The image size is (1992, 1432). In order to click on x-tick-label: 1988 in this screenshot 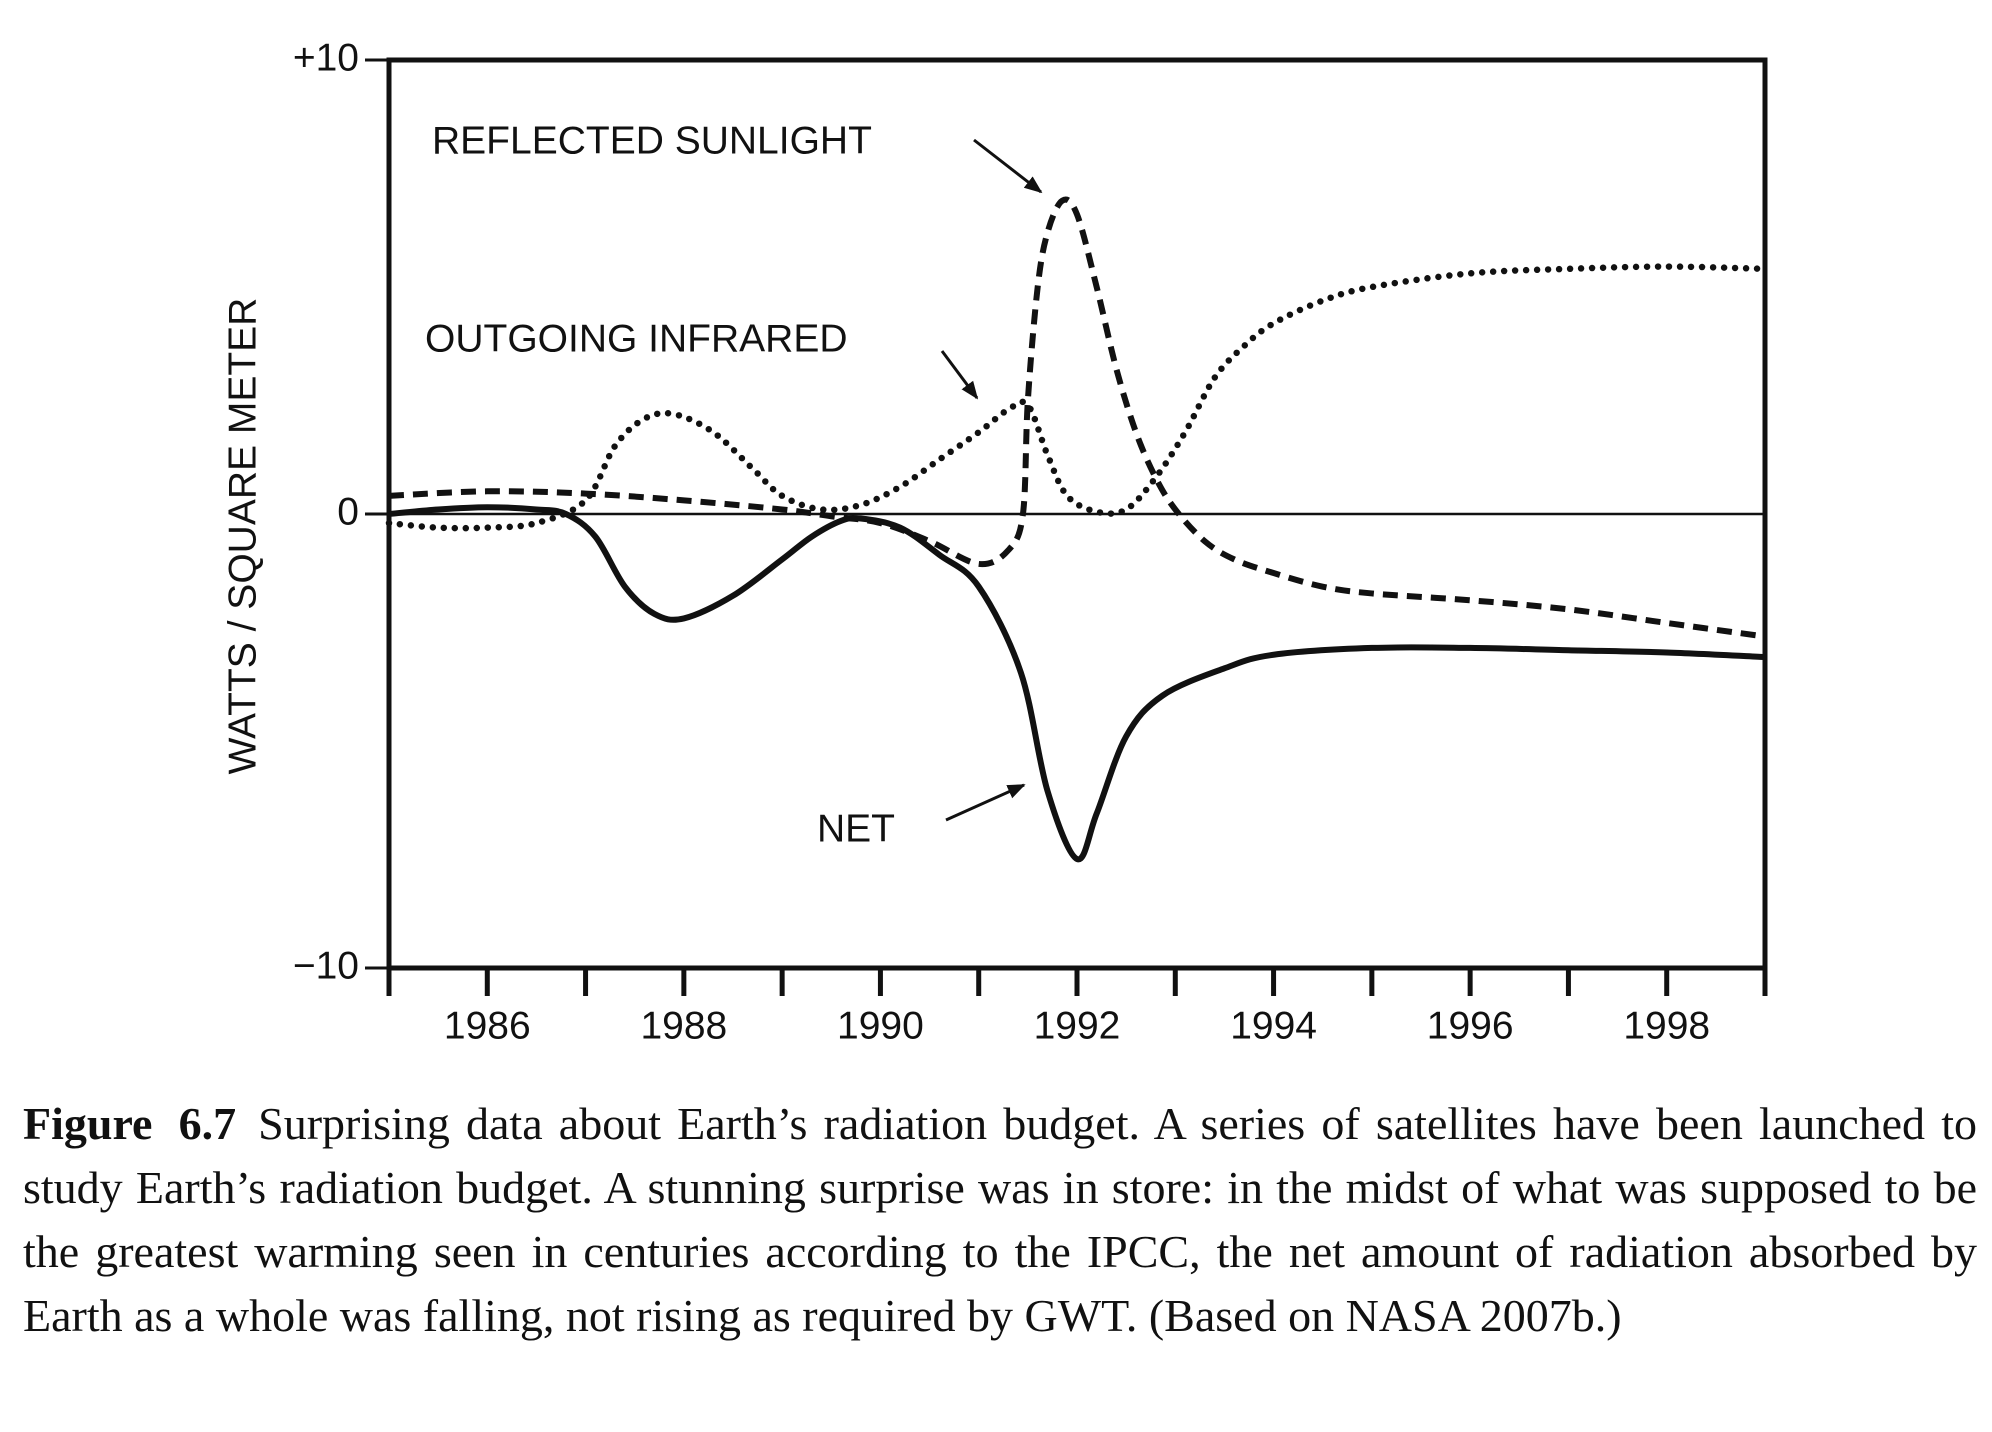, I will do `click(683, 1025)`.